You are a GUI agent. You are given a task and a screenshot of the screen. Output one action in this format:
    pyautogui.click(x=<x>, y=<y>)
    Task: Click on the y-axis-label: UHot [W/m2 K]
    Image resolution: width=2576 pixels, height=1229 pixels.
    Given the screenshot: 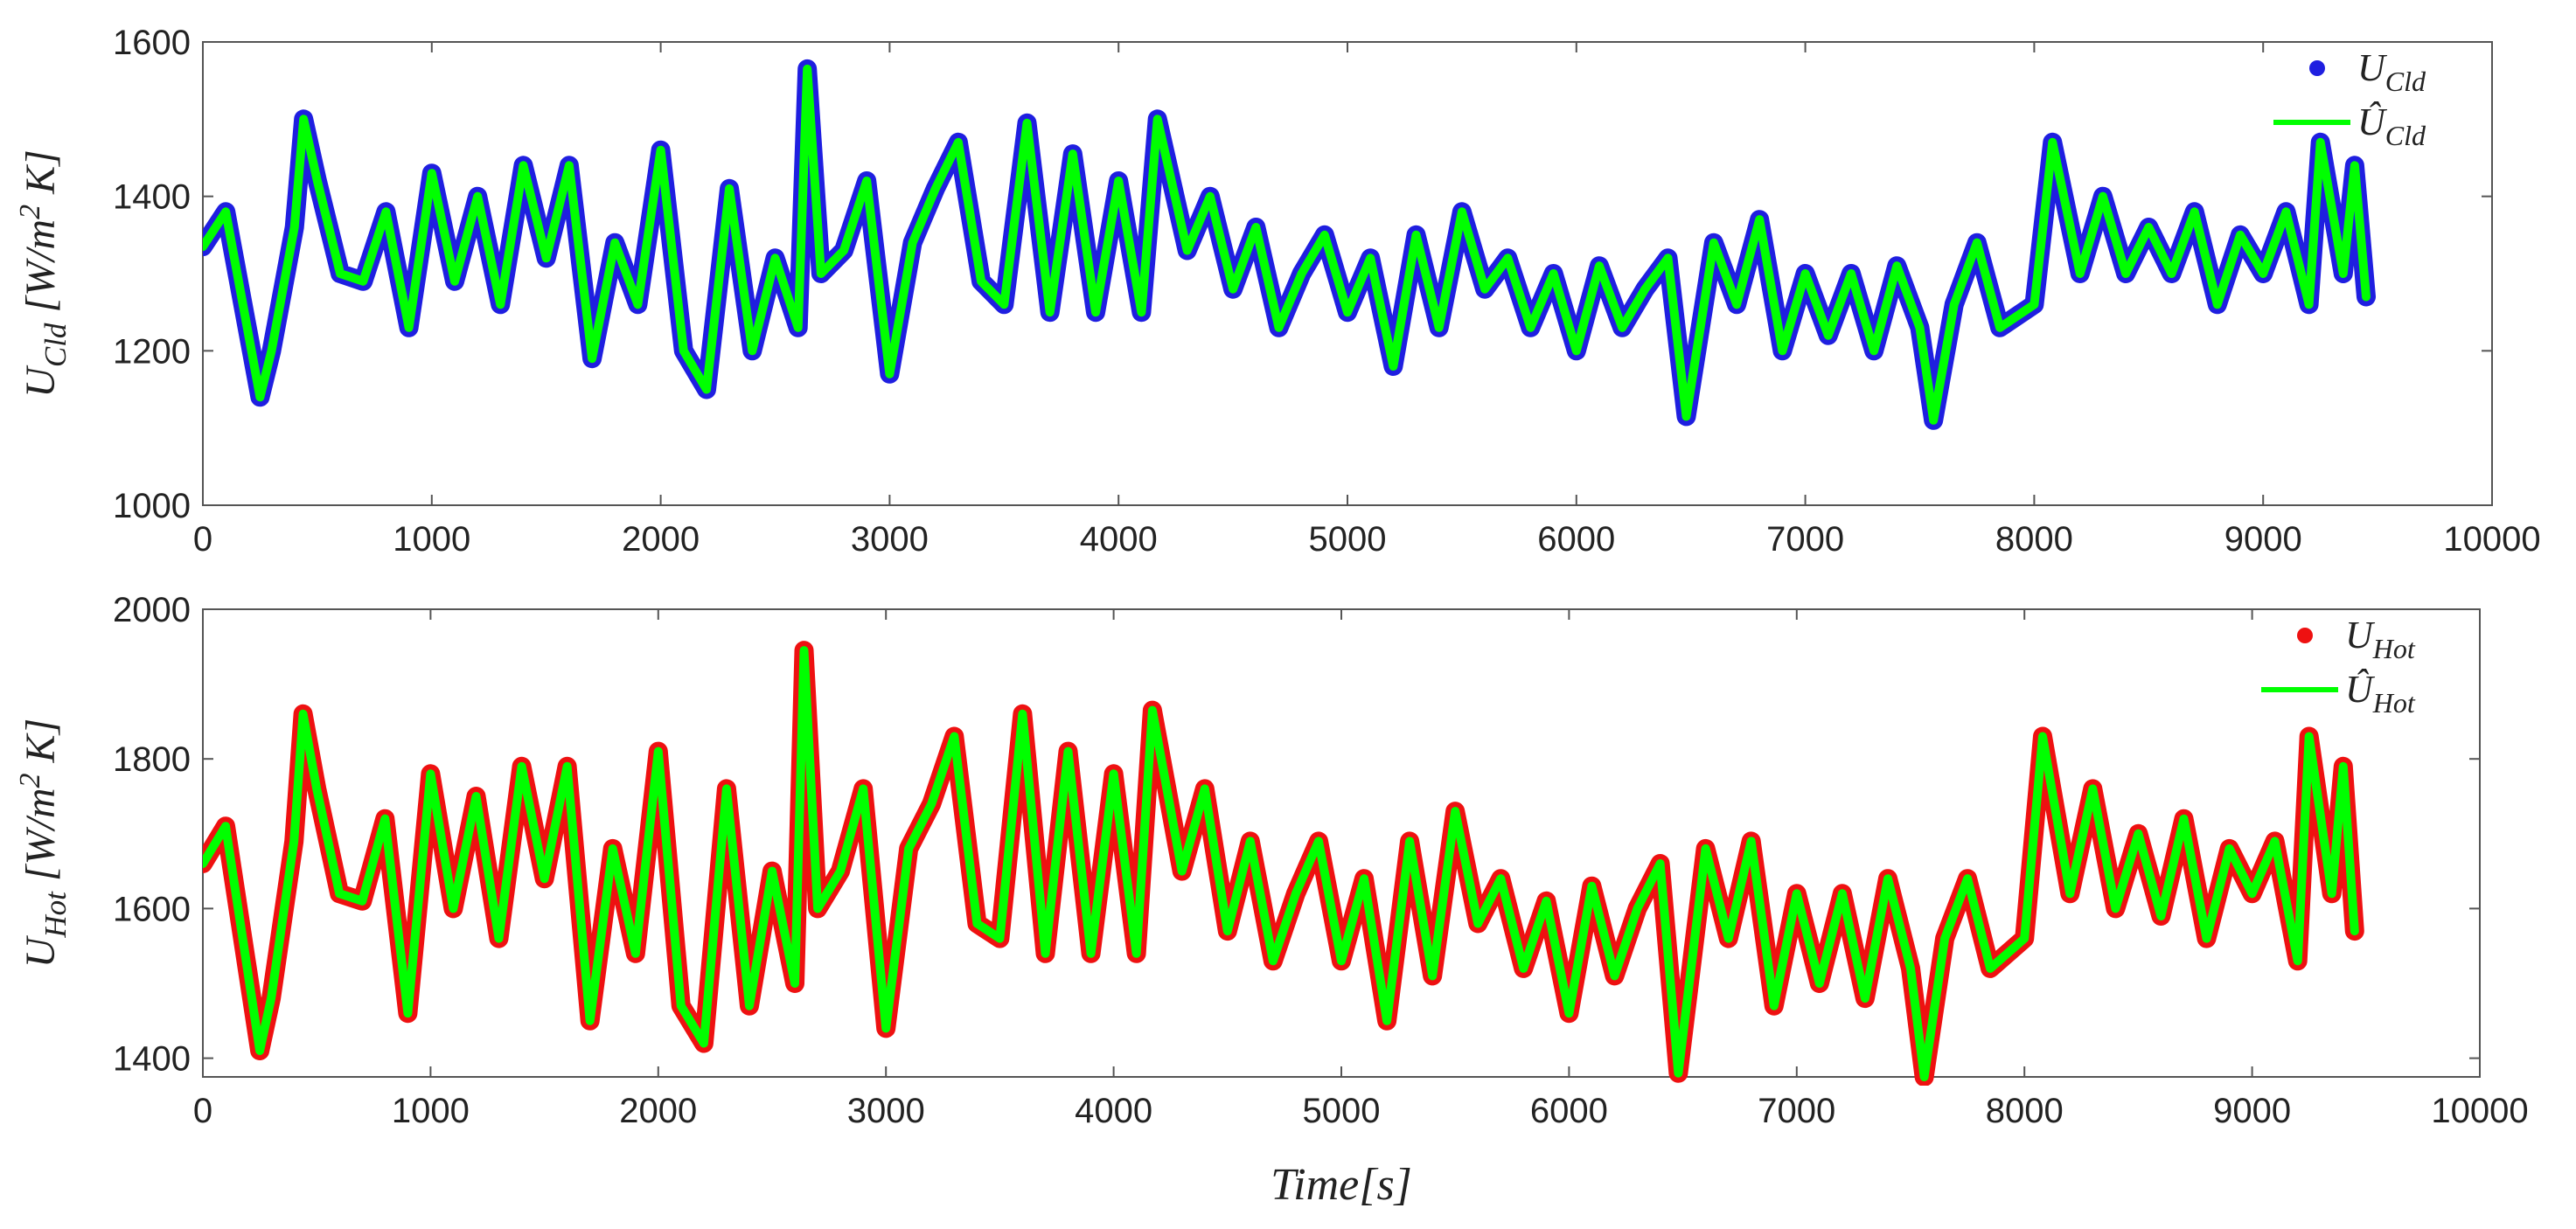 What is the action you would take?
    pyautogui.click(x=43, y=844)
    